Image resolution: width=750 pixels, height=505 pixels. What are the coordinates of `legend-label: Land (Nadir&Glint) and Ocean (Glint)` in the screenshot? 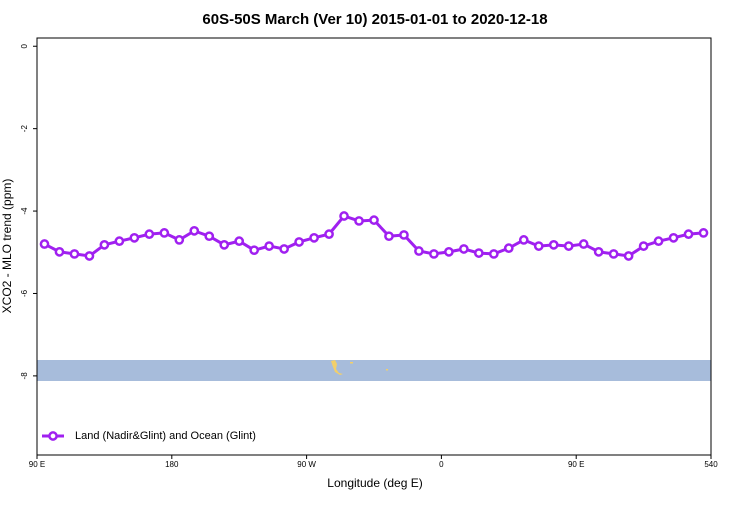 It's located at (165, 436).